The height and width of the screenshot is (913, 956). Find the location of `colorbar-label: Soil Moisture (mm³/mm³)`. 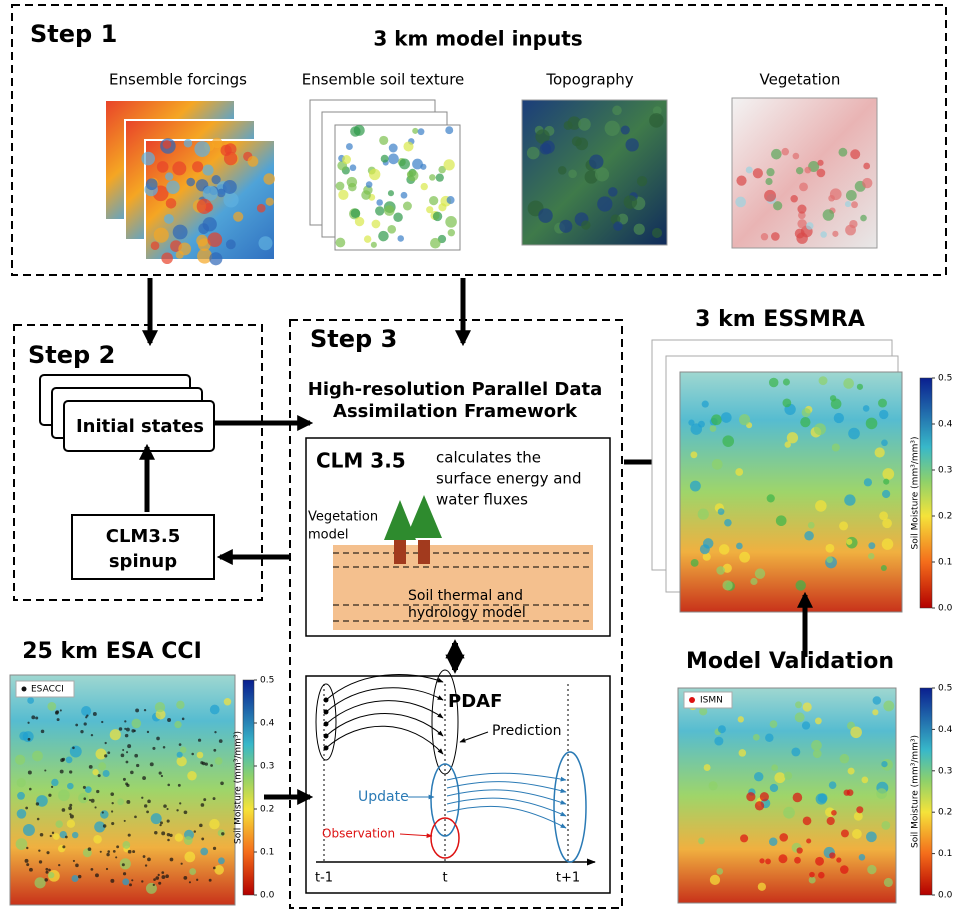

colorbar-label: Soil Moisture (mm³/mm³) is located at coordinates (239, 787).